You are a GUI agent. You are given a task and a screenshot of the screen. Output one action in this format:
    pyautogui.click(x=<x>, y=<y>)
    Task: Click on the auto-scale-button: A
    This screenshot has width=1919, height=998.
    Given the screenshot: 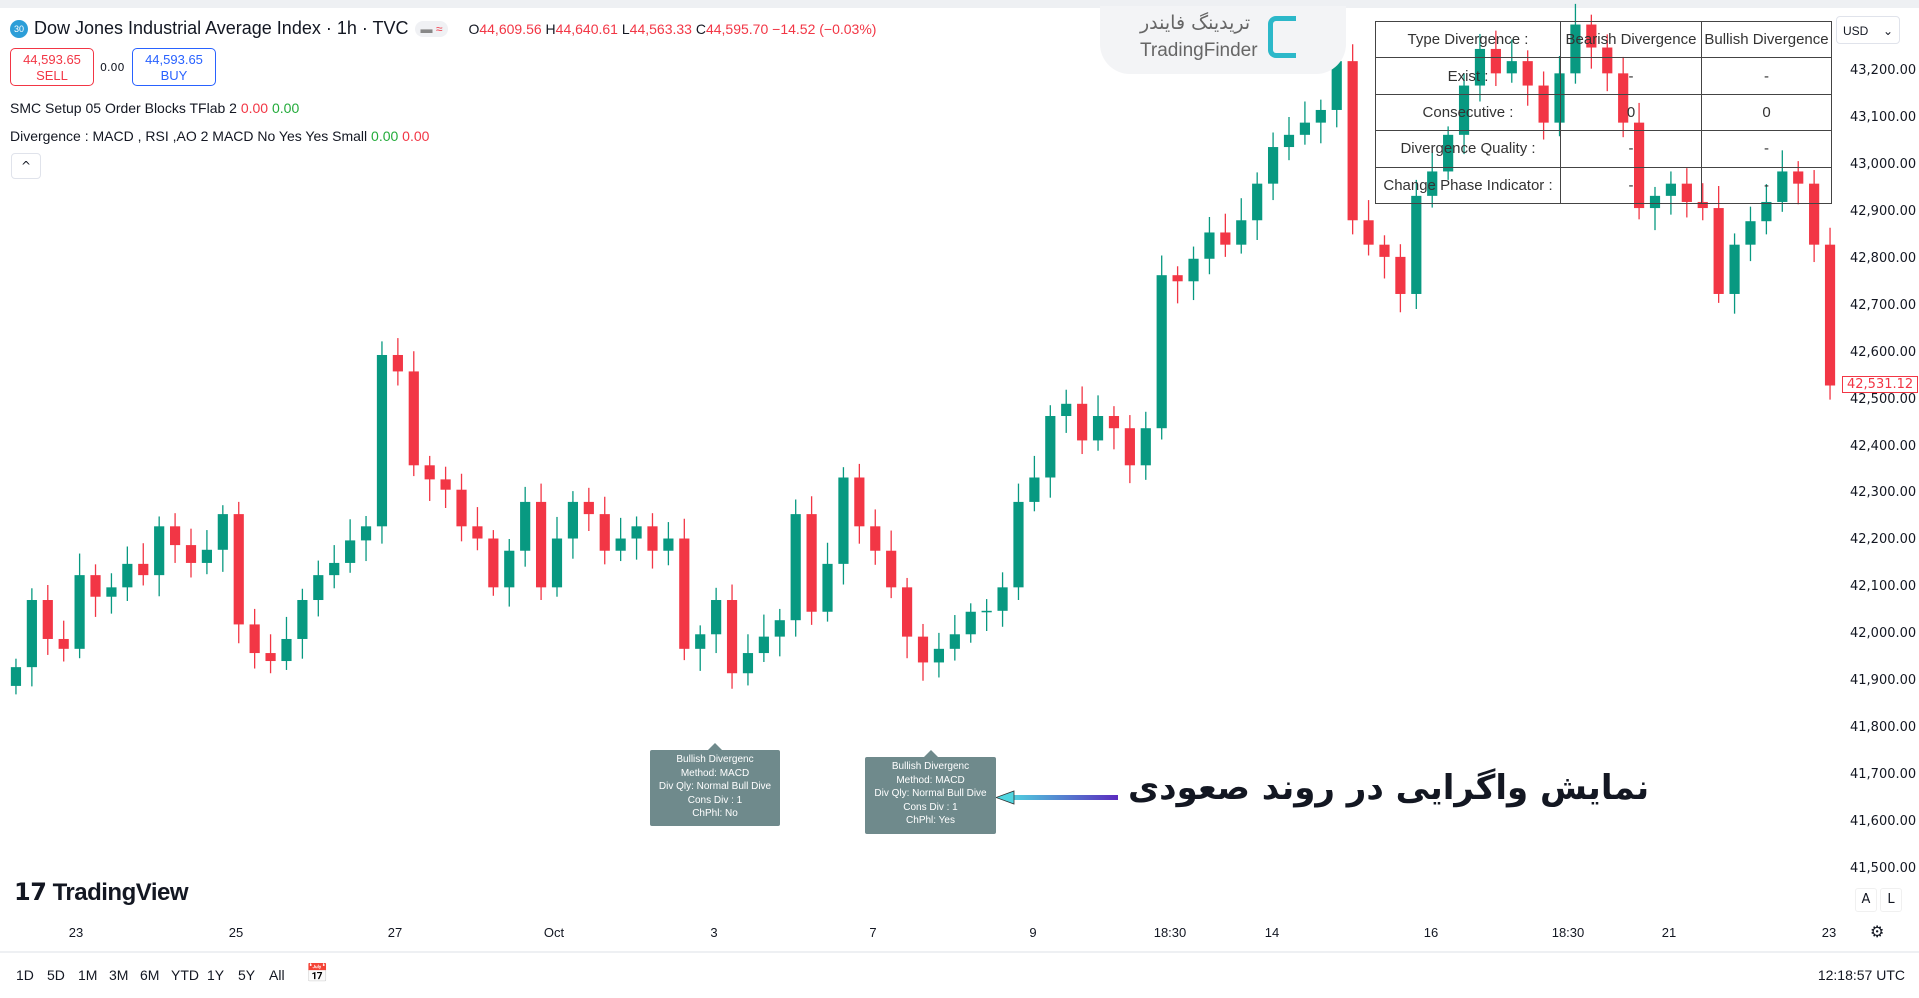 What is the action you would take?
    pyautogui.click(x=1866, y=900)
    